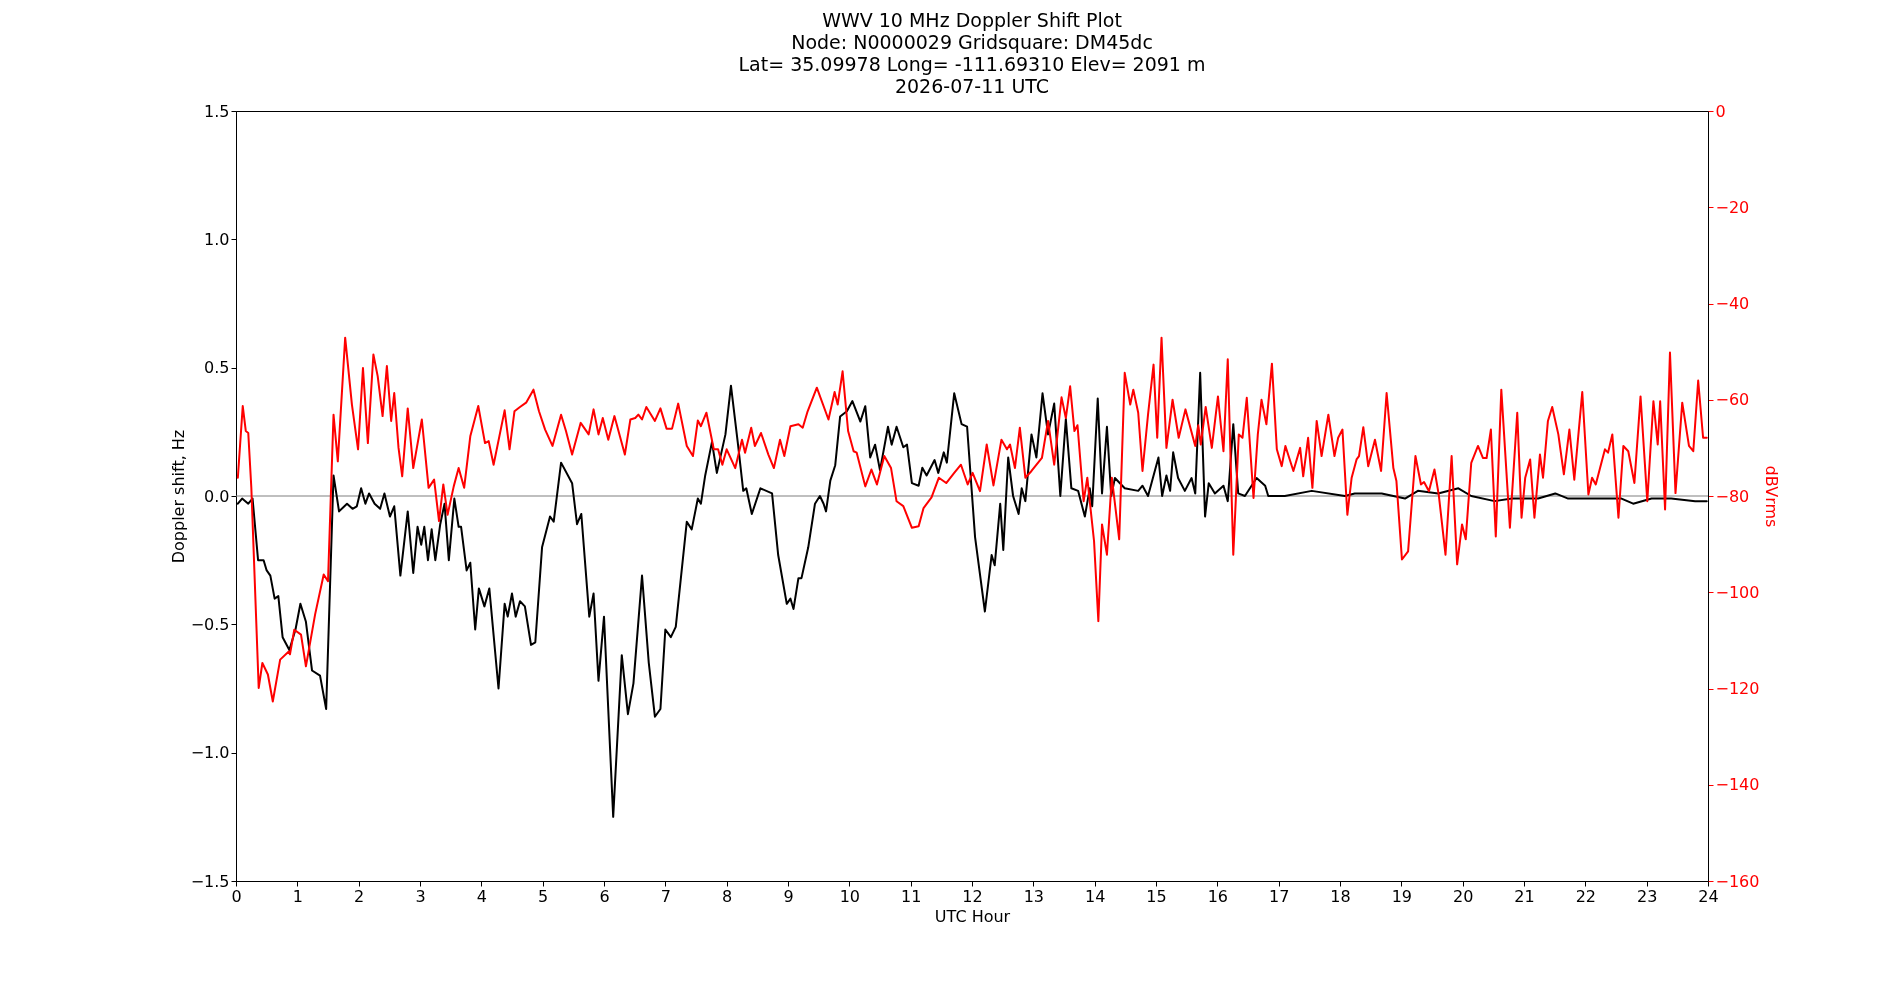  I want to click on x-tick-label: 7, so click(665, 896).